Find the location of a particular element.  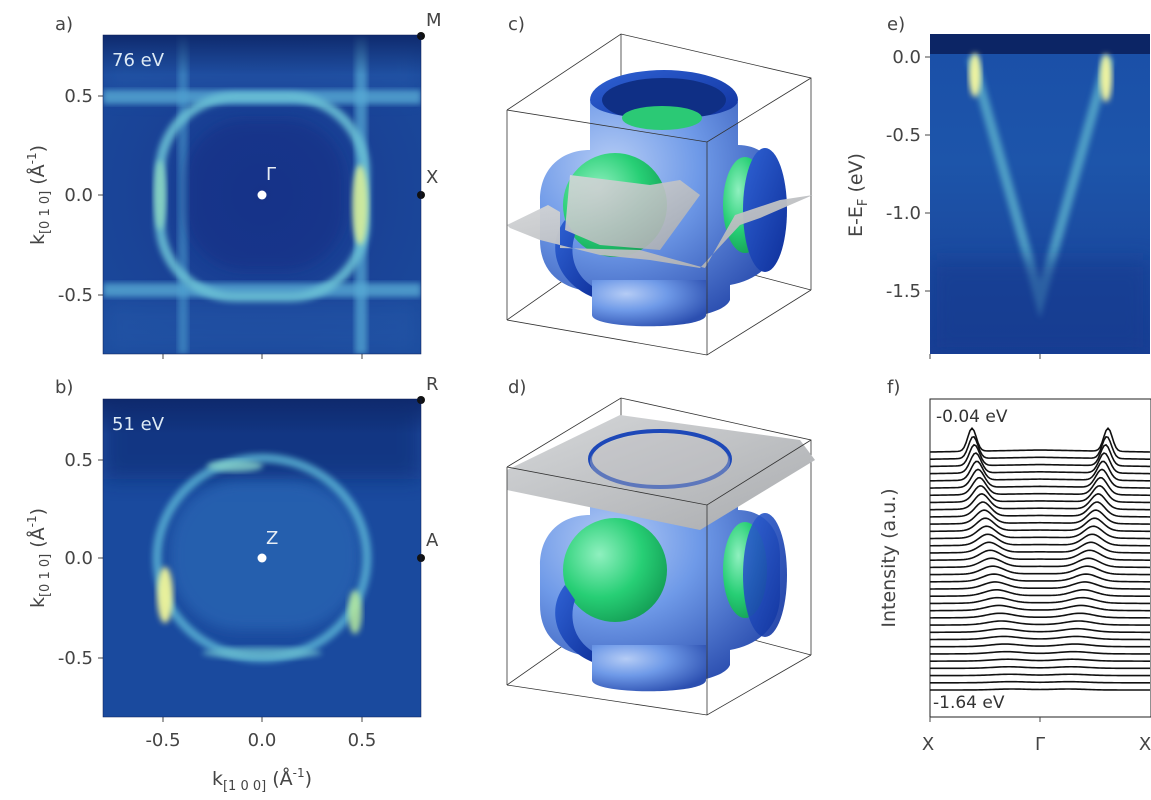

bottom-curve-label: -1.64 eV is located at coordinates (969, 703).